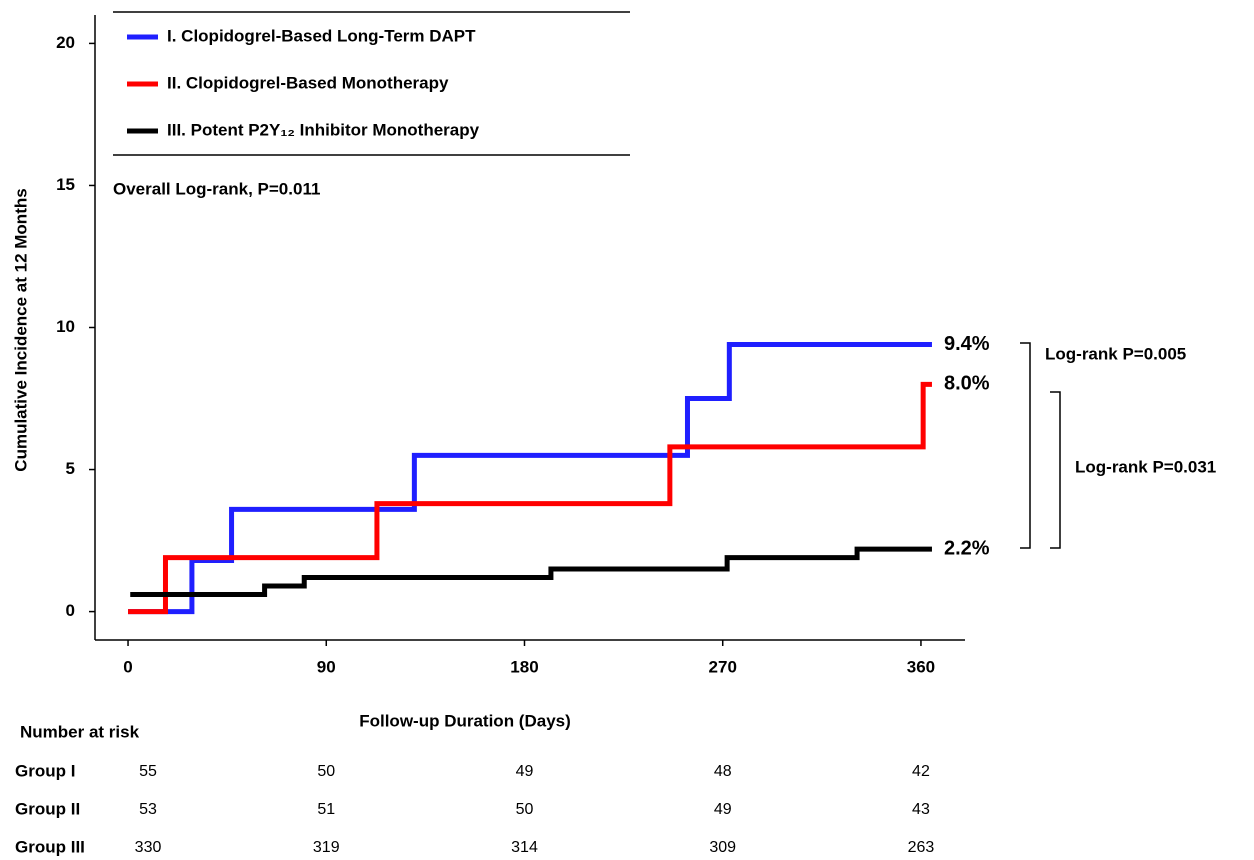  I want to click on risk-value: 330, so click(148, 847).